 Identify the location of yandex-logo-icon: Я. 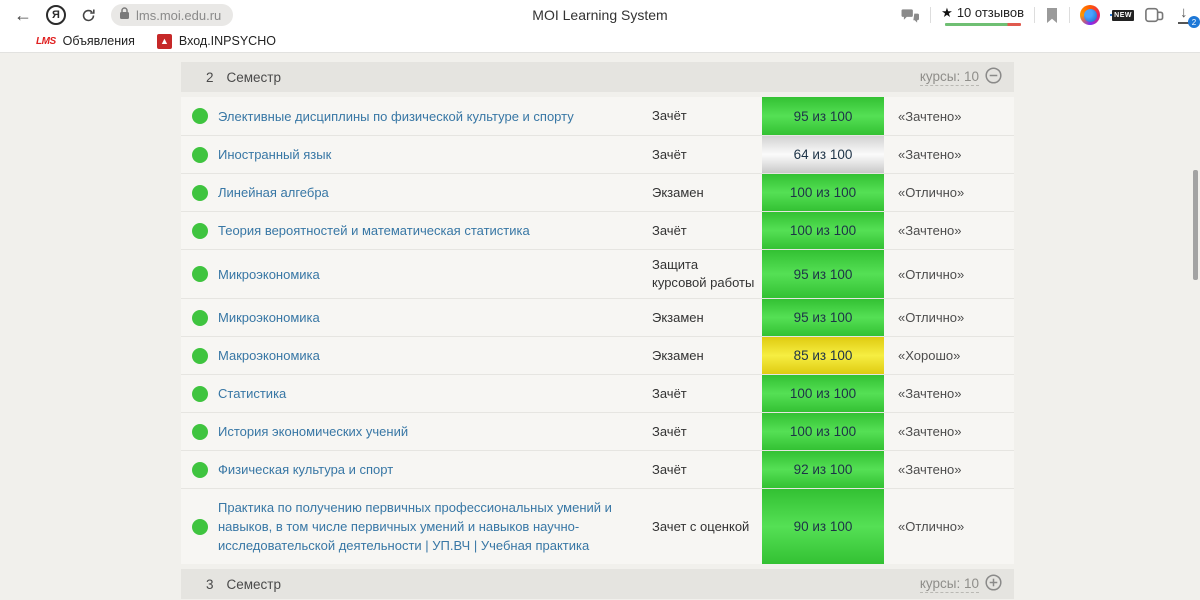
(56, 15).